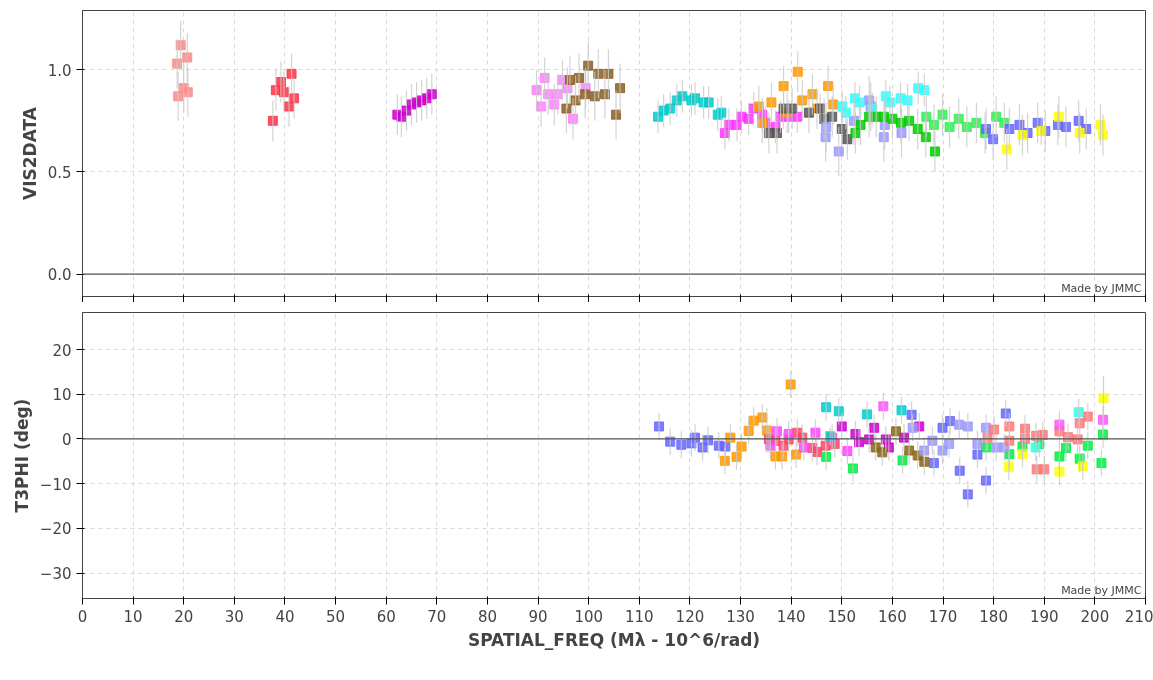 This screenshot has height=680, width=1153. I want to click on x-tick-label: 60, so click(386, 616).